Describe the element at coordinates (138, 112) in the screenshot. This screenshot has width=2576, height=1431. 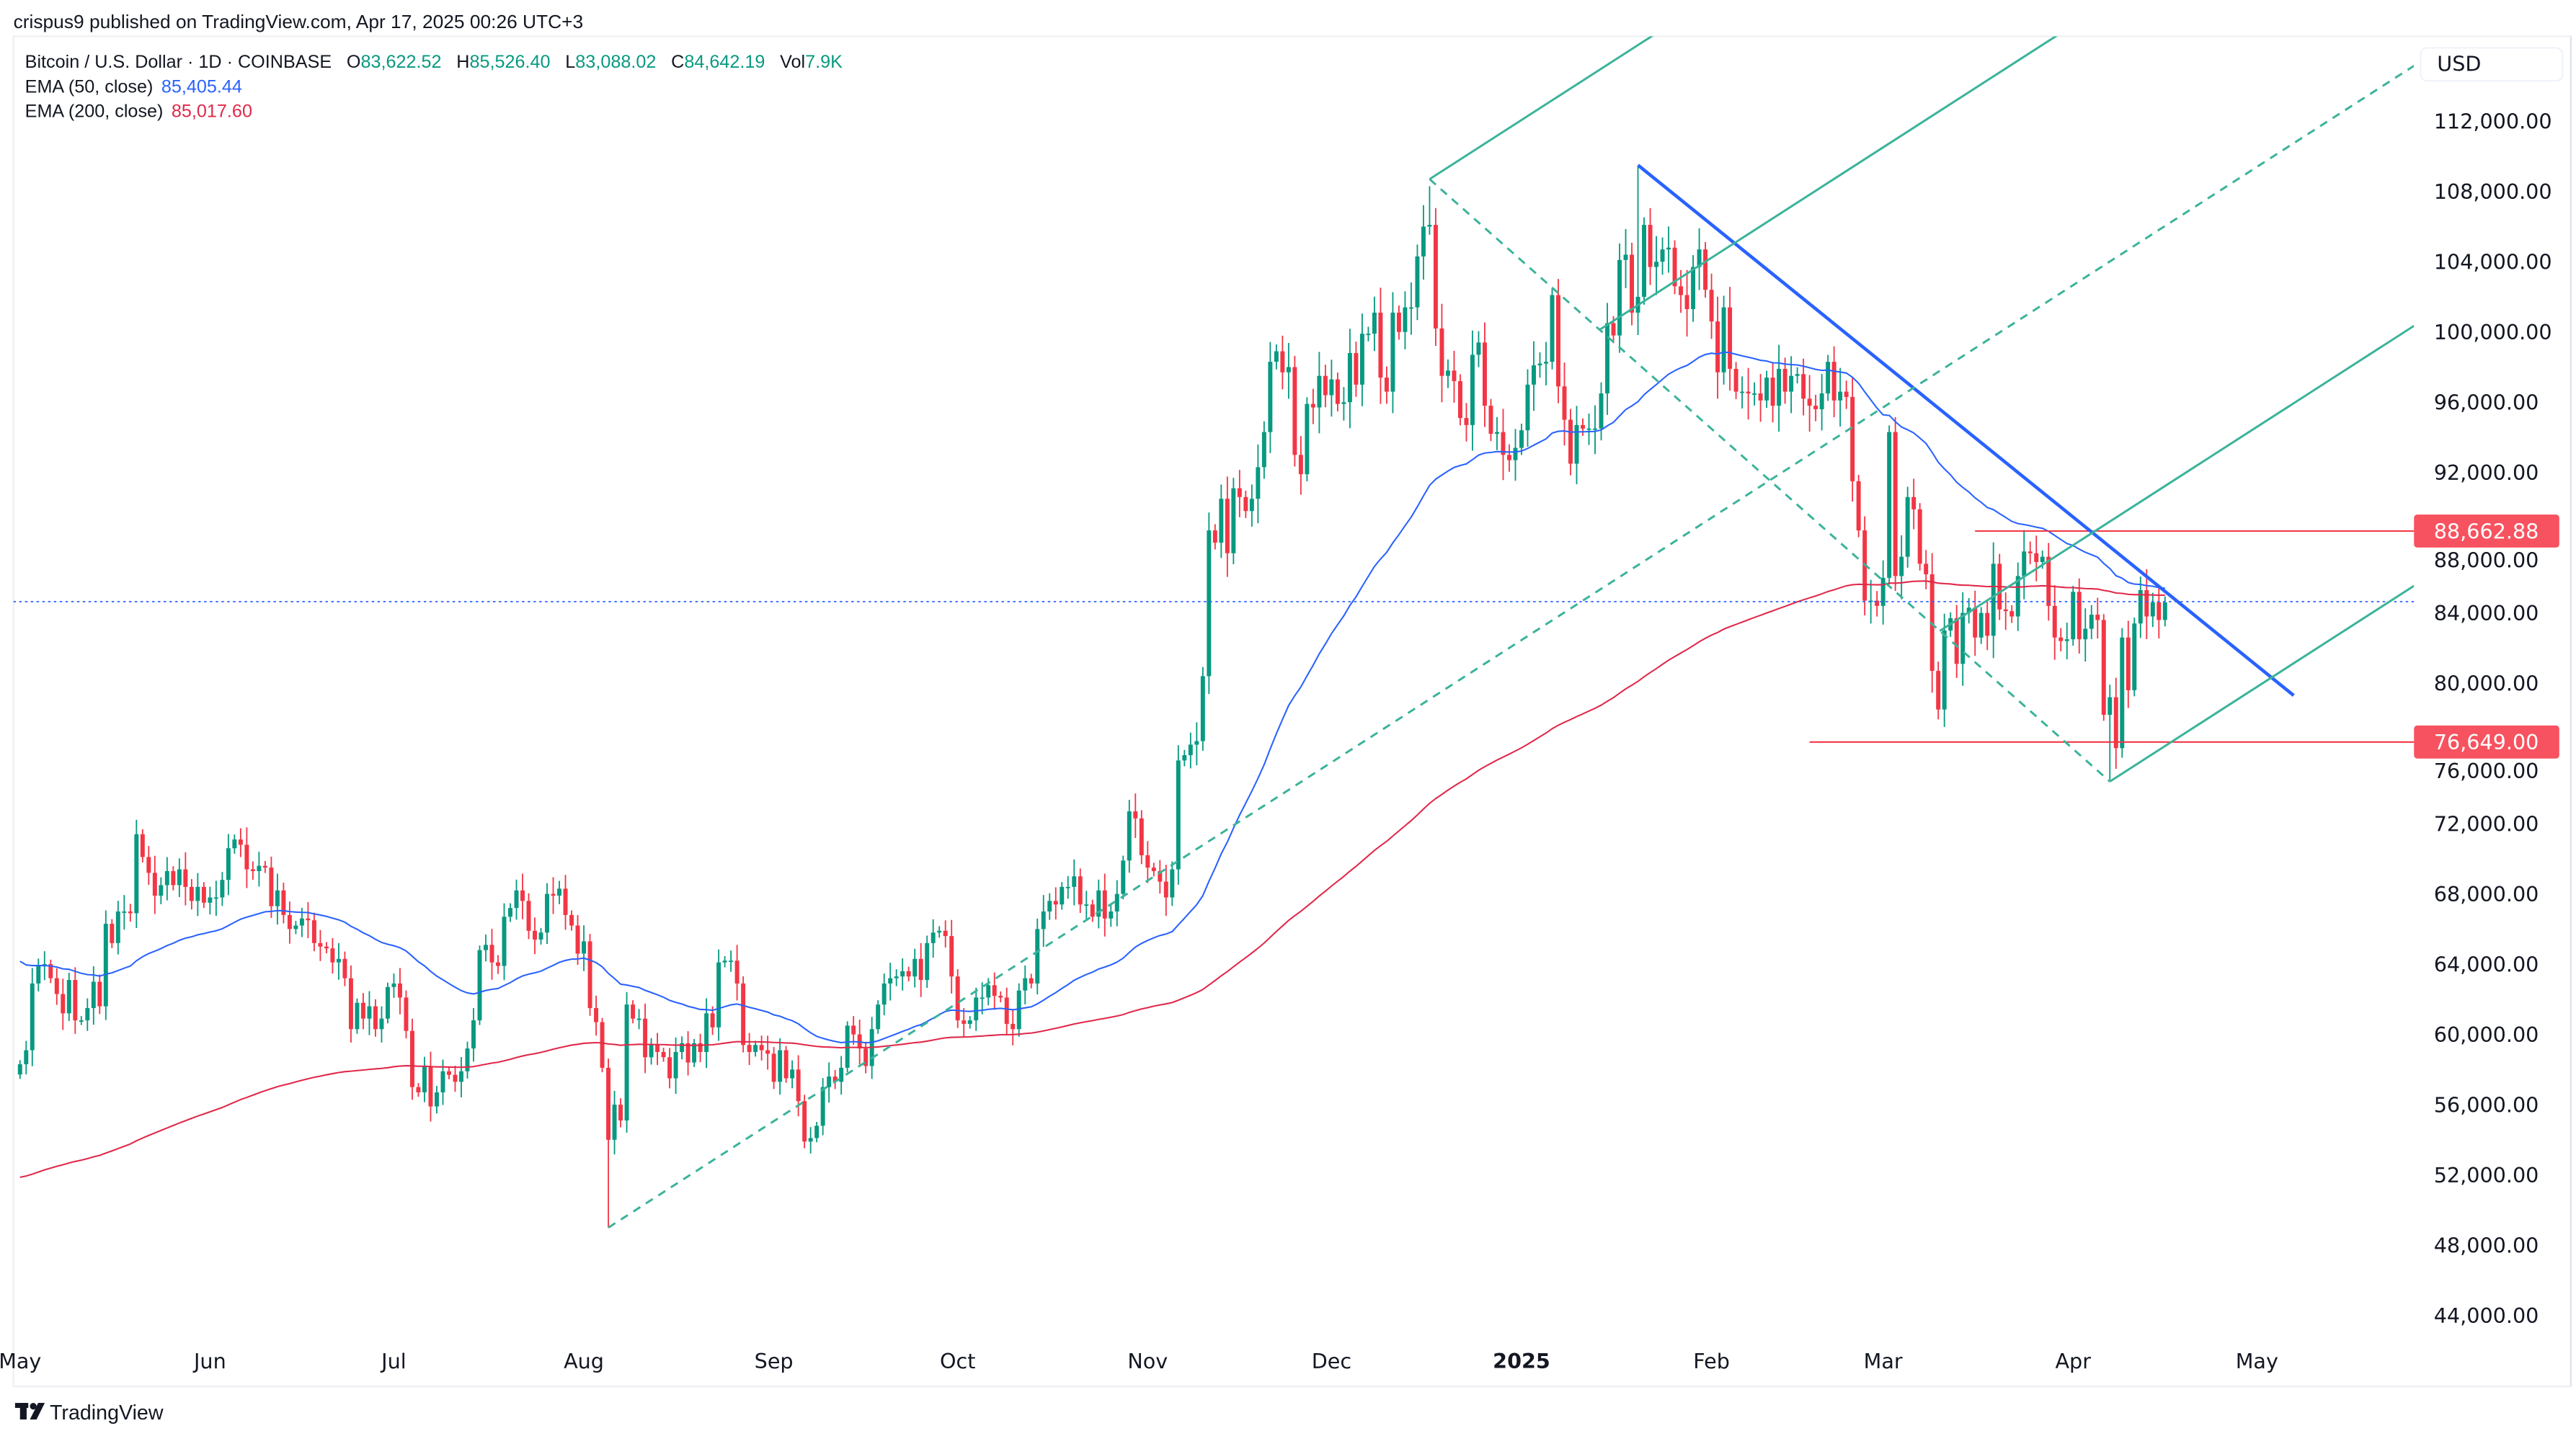
I see `ema200-legend: EMA (200, close) 85,017.60` at that location.